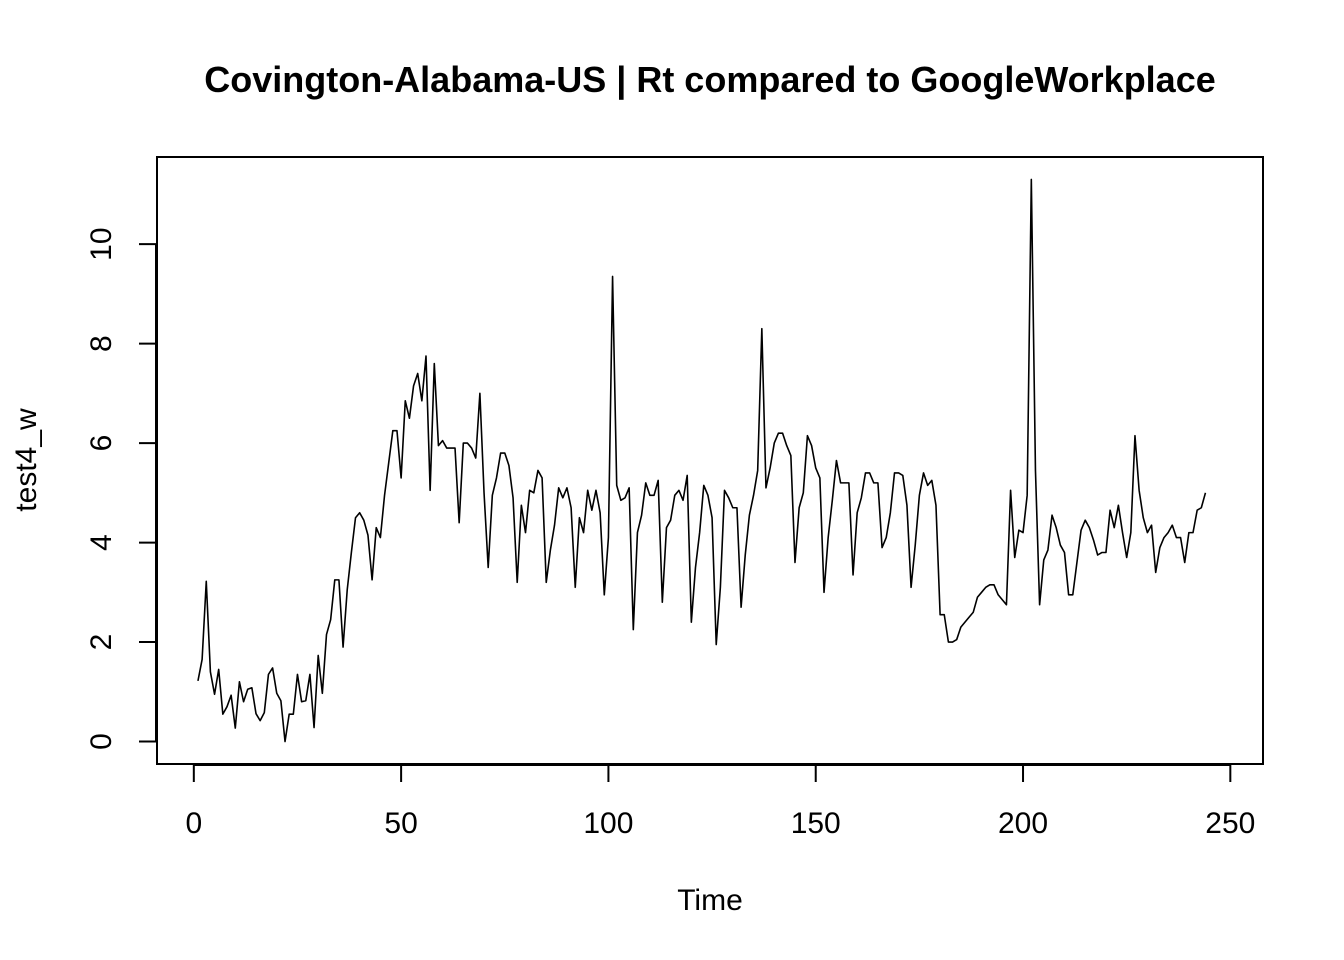 The height and width of the screenshot is (960, 1344). What do you see at coordinates (101, 443) in the screenshot?
I see `y-tick-label: 6` at bounding box center [101, 443].